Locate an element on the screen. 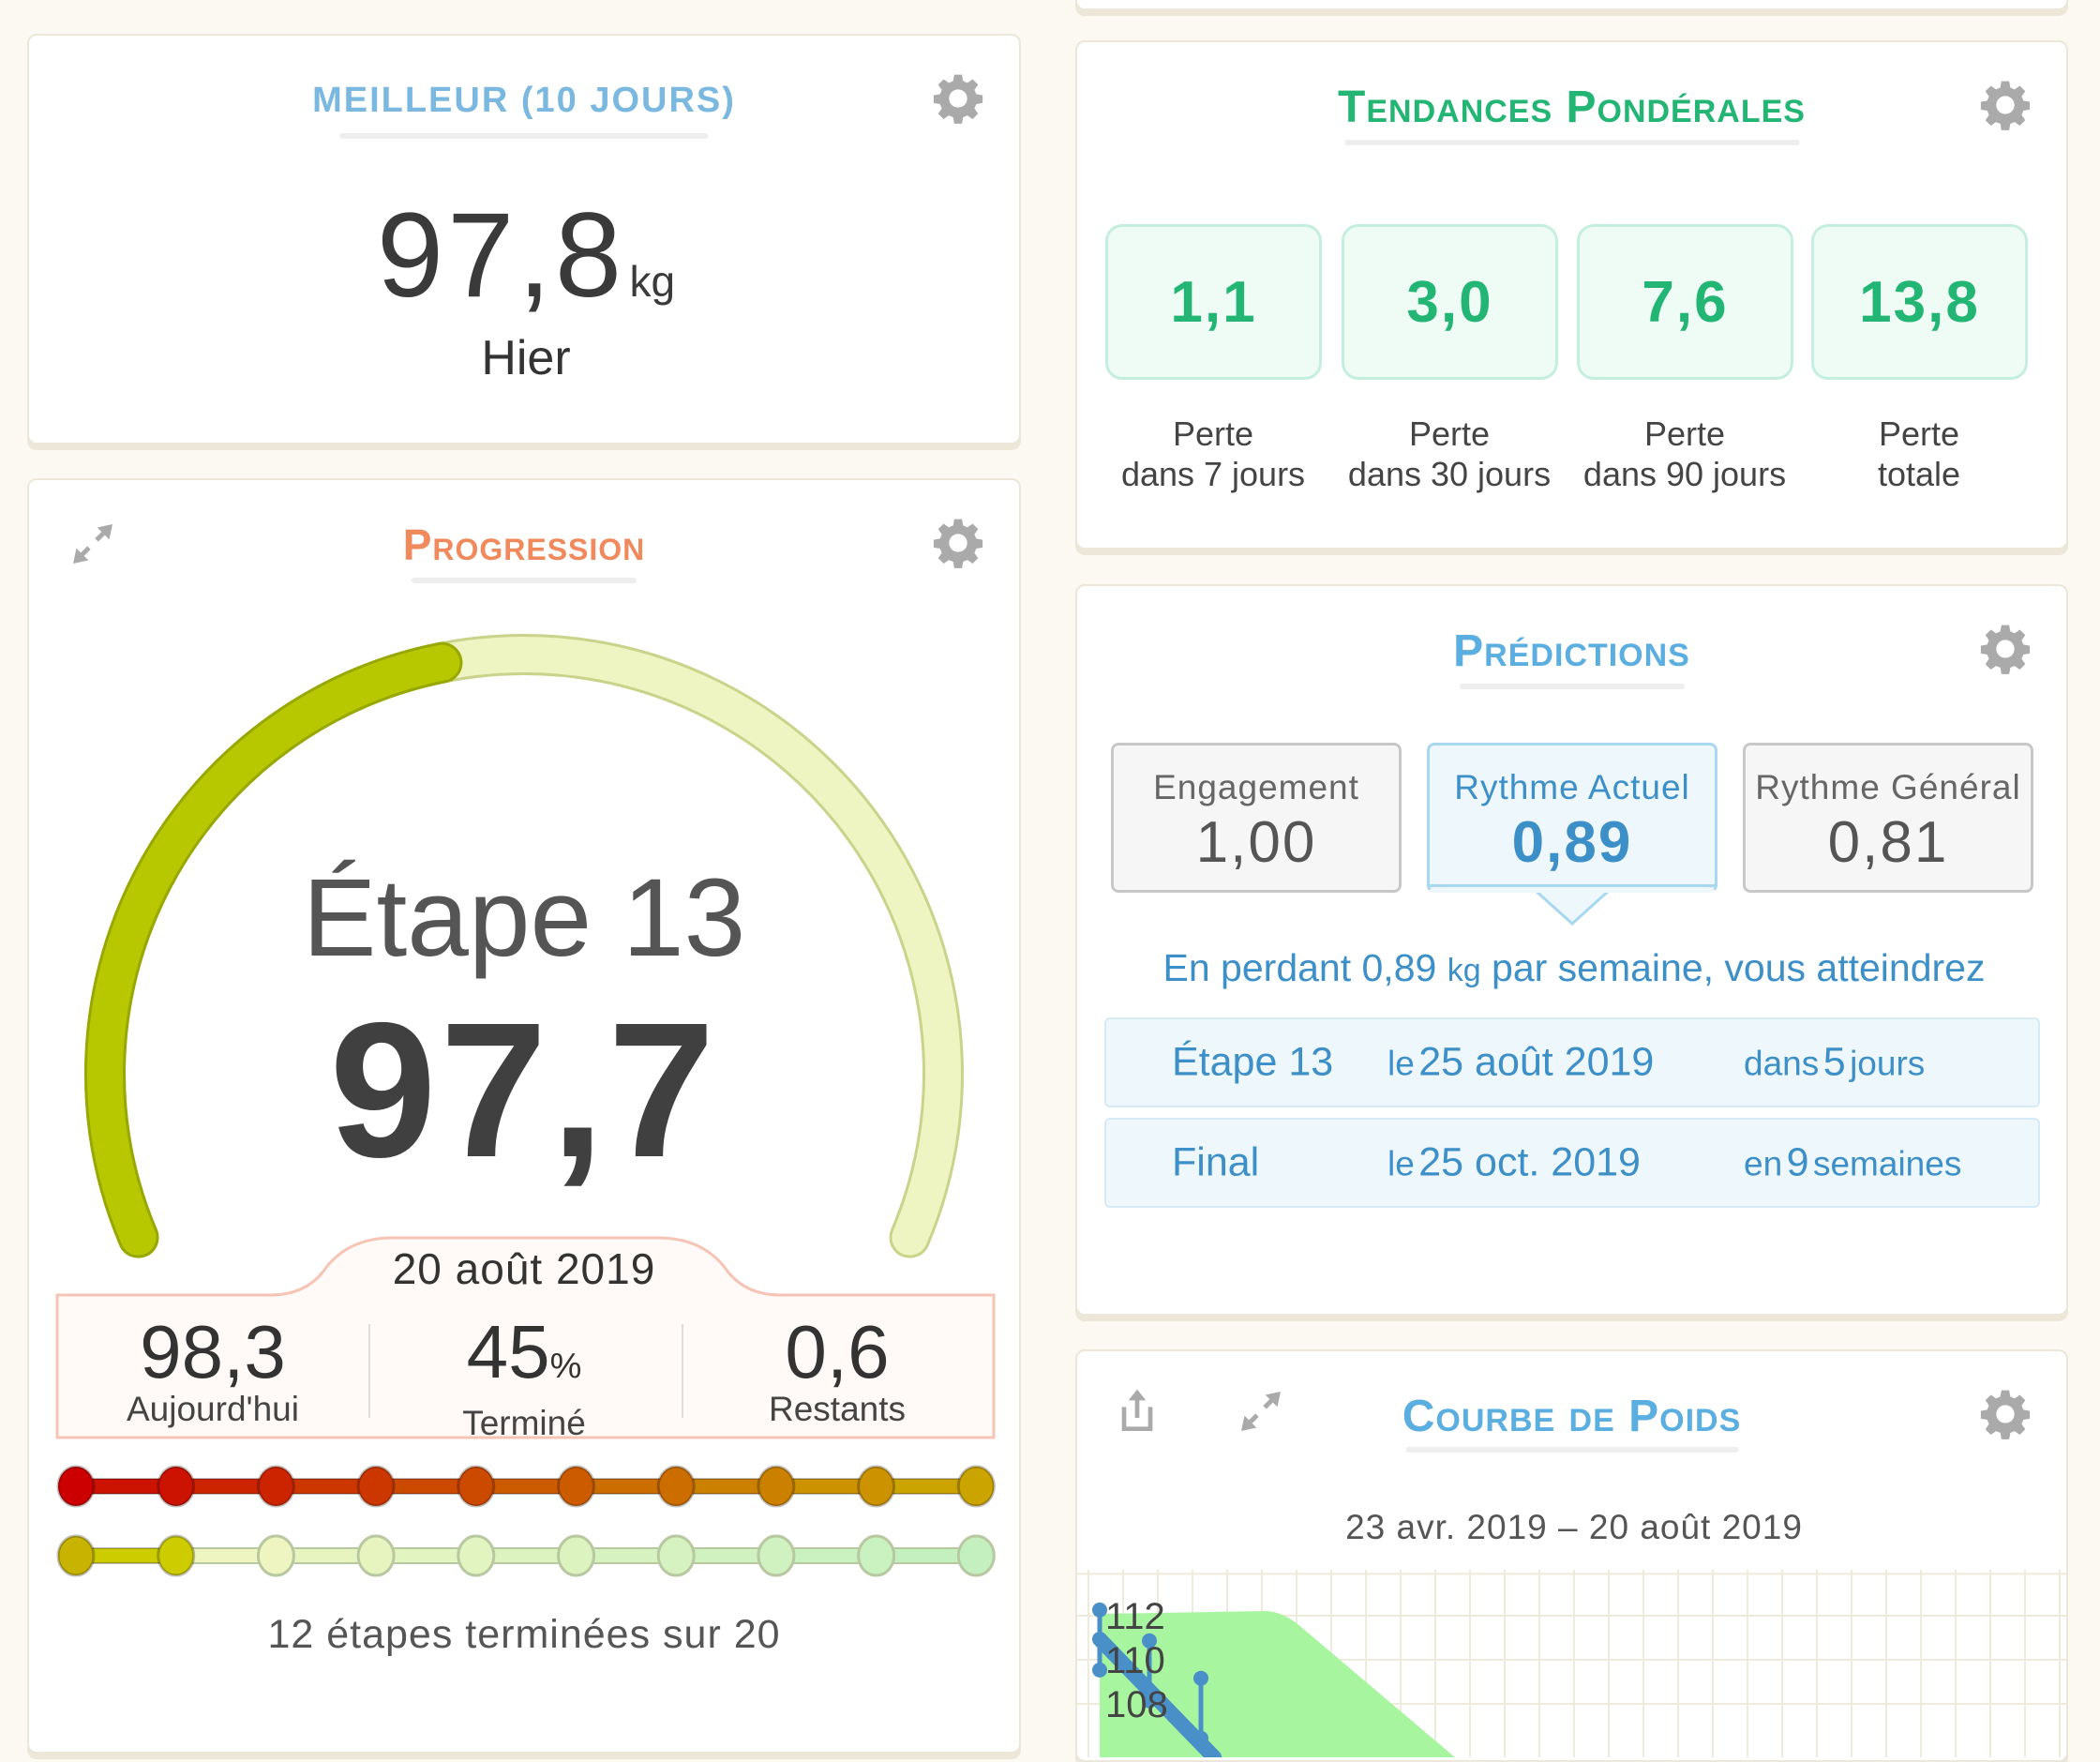 Image resolution: width=2100 pixels, height=1762 pixels. rate-general: Rythme Général 0,81 is located at coordinates (1888, 818).